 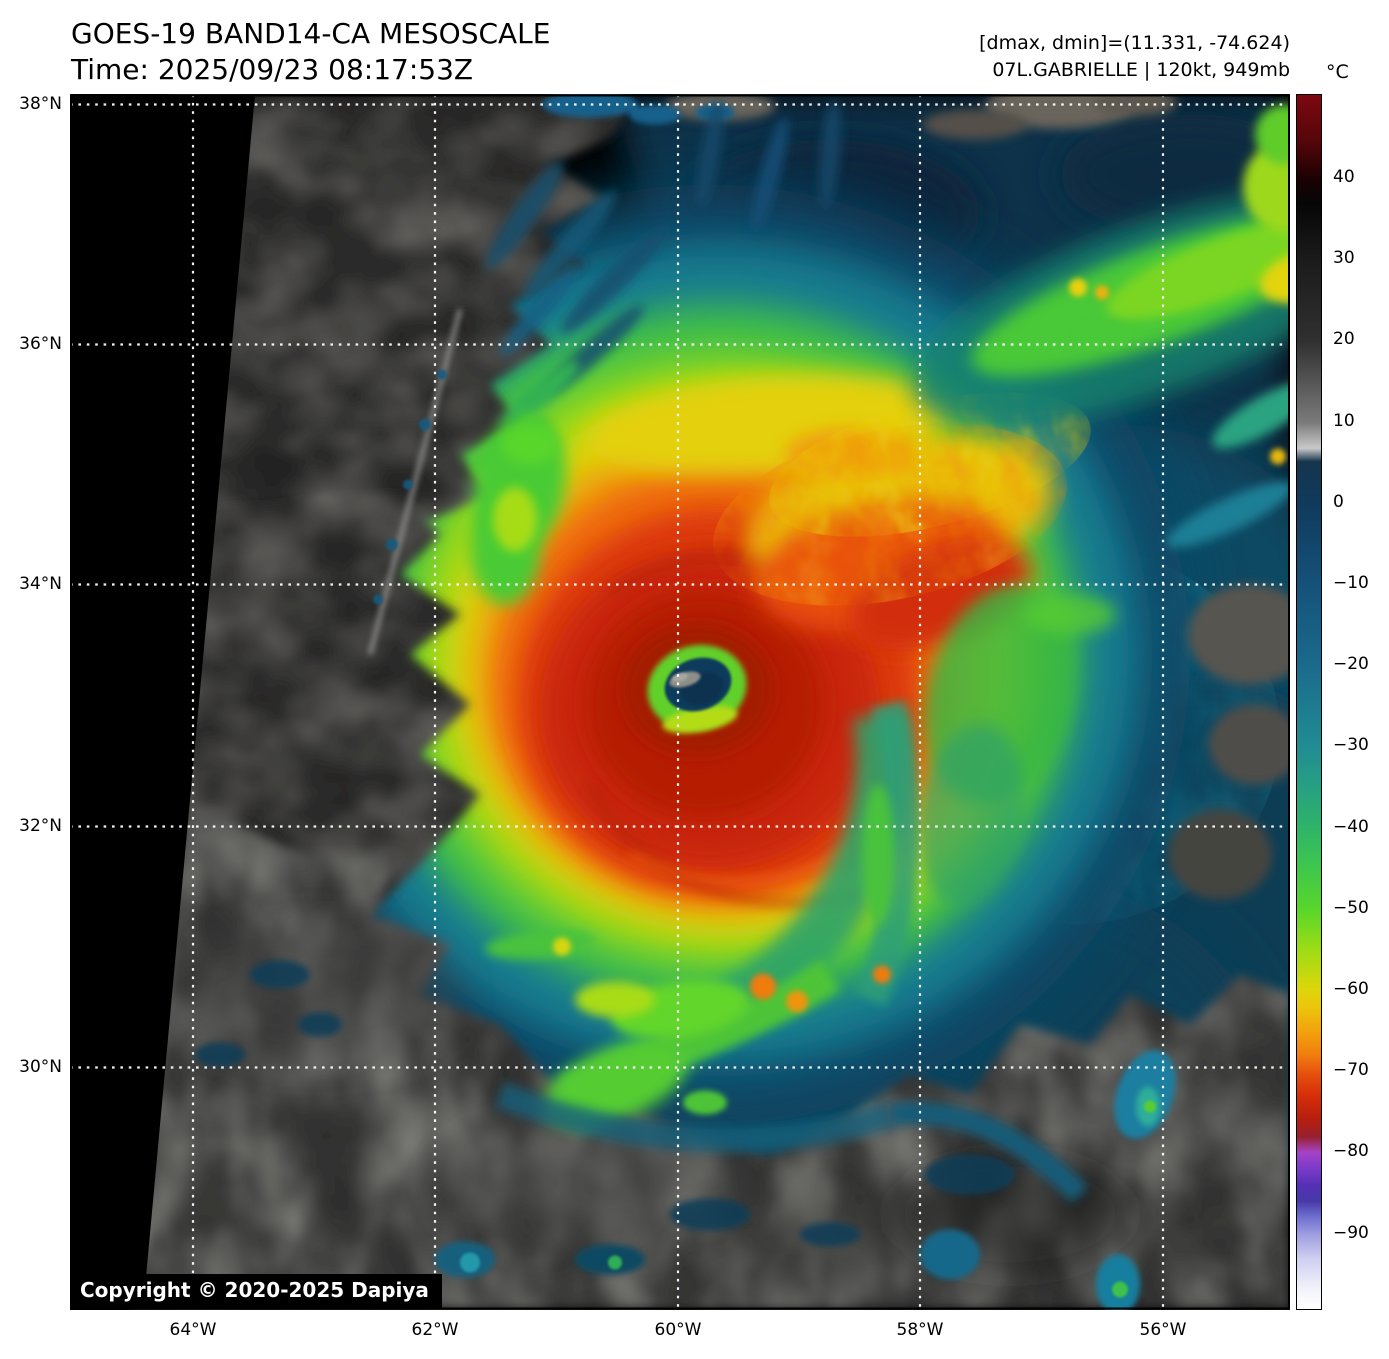 What do you see at coordinates (1351, 908) in the screenshot?
I see `cb-tick: −50` at bounding box center [1351, 908].